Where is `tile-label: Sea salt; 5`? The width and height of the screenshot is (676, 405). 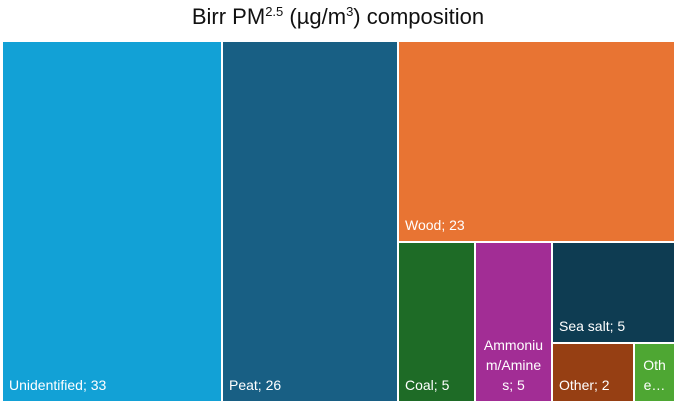 tile-label: Sea salt; 5 is located at coordinates (592, 326).